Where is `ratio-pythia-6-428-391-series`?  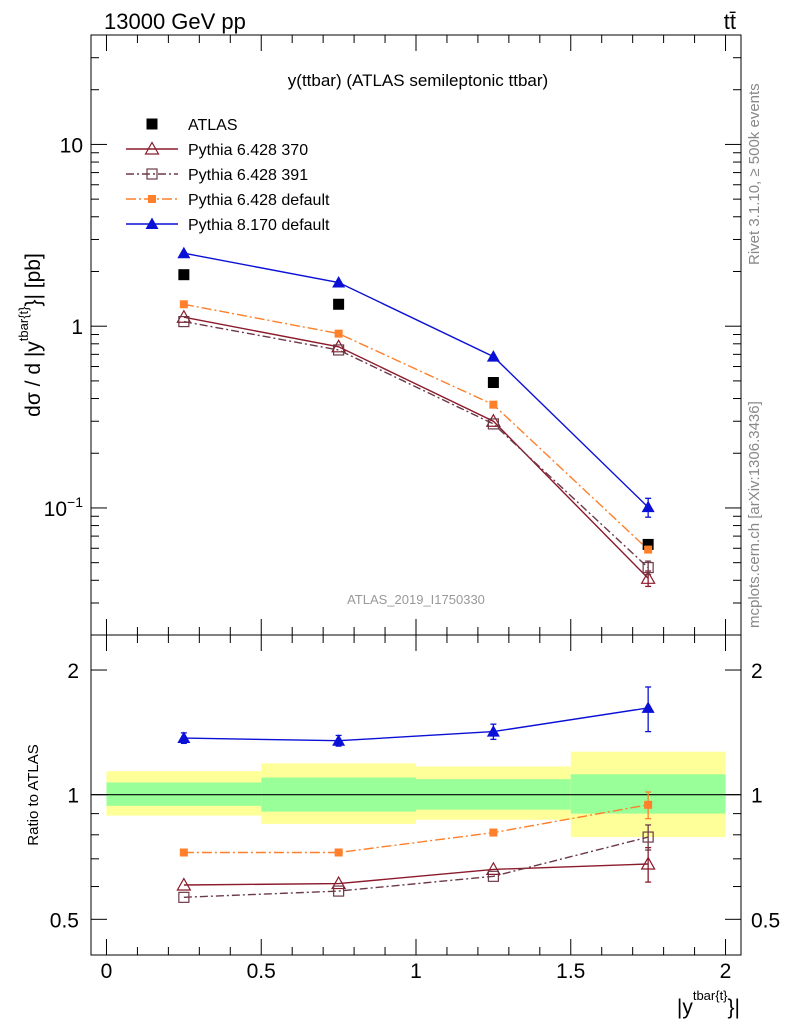 ratio-pythia-6-428-391-series is located at coordinates (416, 863).